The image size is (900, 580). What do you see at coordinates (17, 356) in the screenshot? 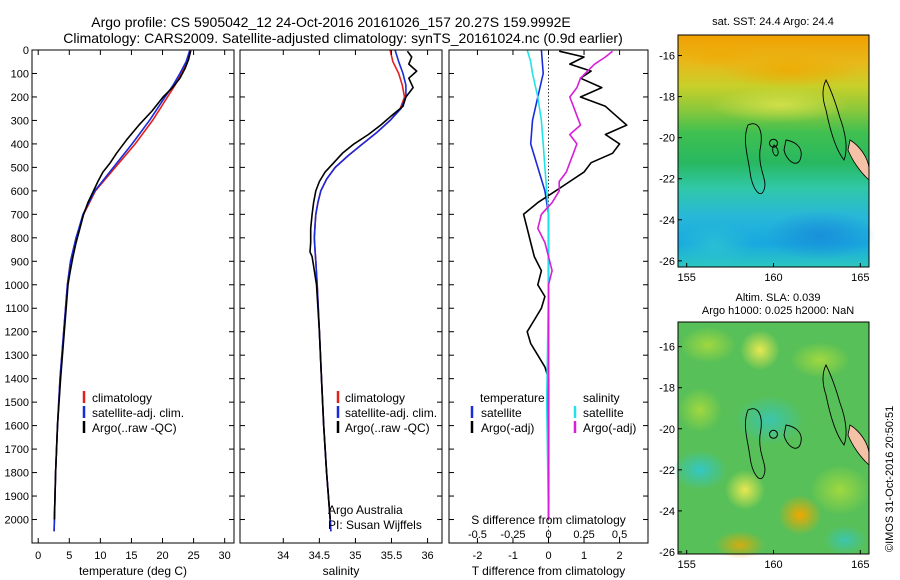
I see `depth-tick-label-13: 1300` at bounding box center [17, 356].